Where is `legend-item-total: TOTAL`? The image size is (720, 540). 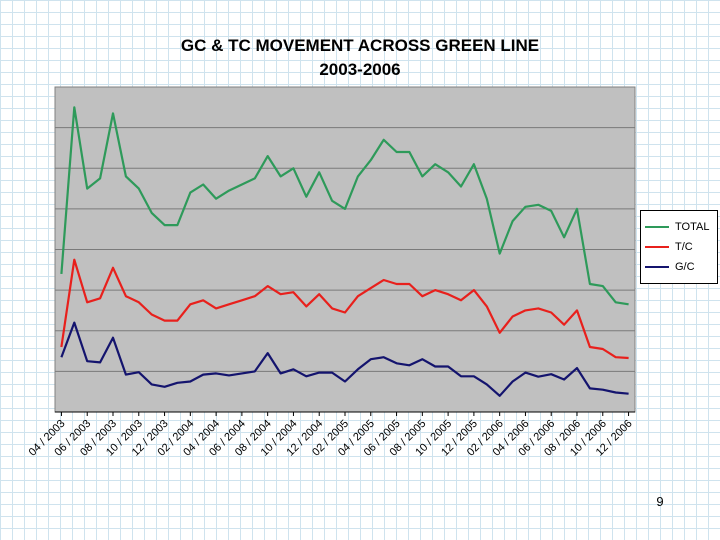
legend-item-total: TOTAL is located at coordinates (677, 227).